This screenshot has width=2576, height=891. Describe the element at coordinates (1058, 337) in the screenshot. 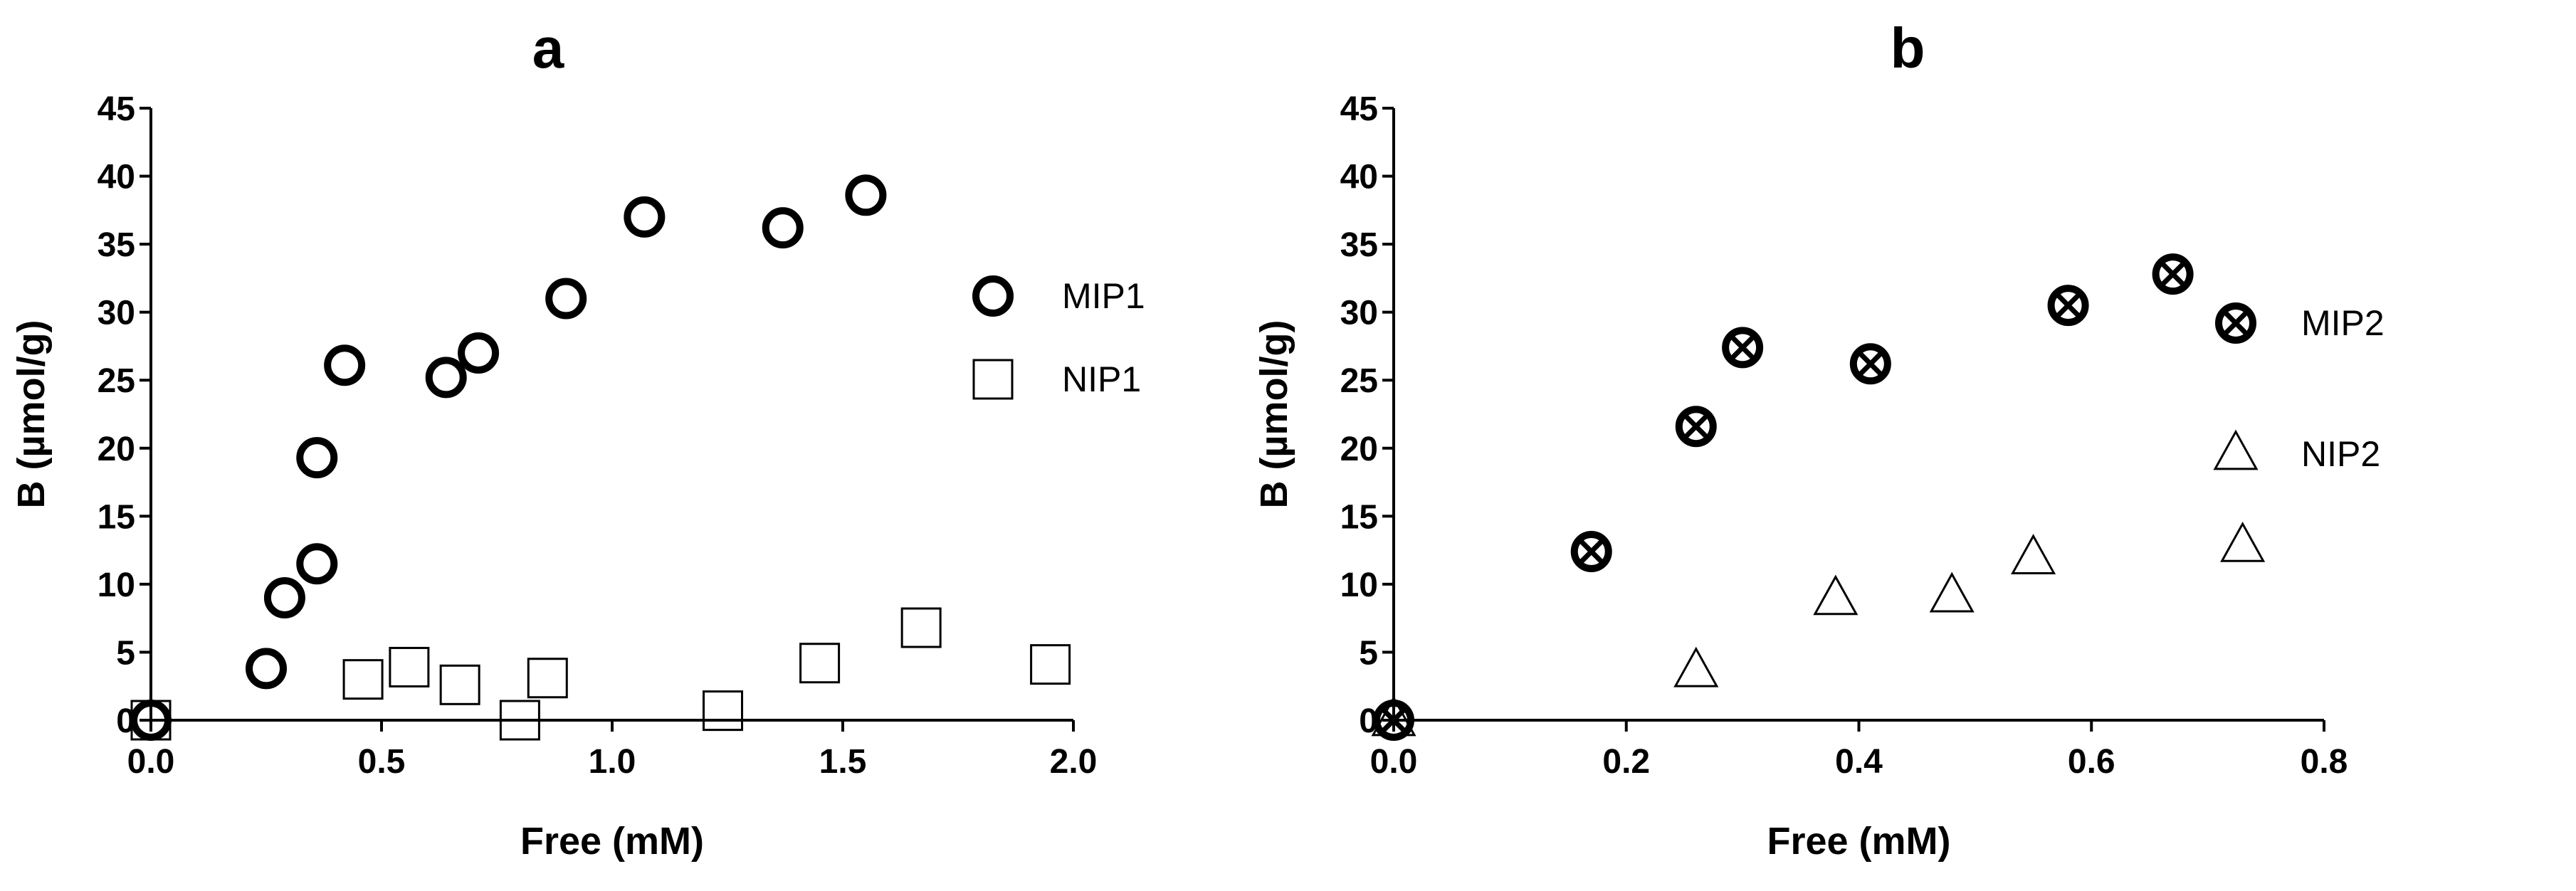

I see `legend: MIP1 NIP1` at that location.